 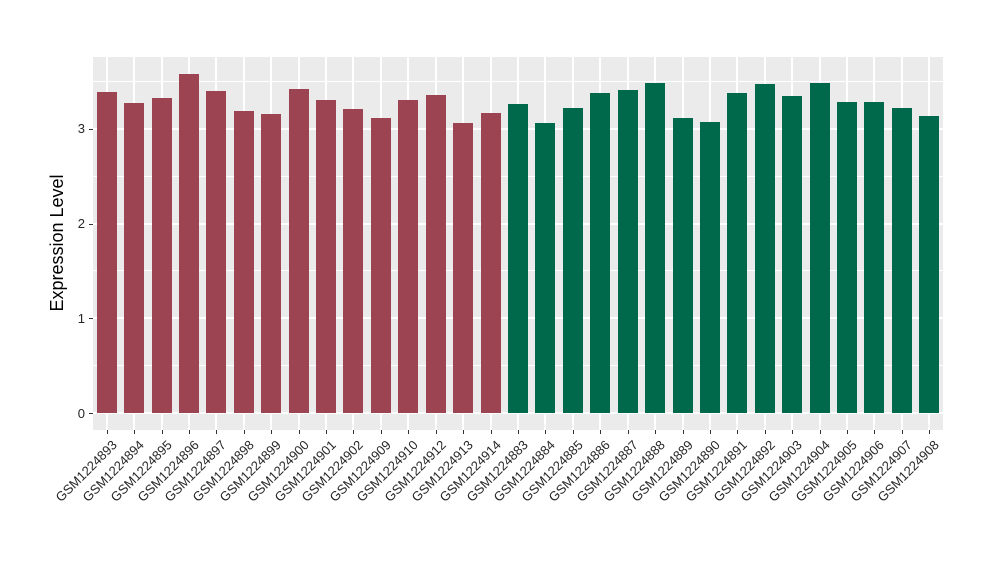 I want to click on y-tick-label: 0, so click(x=81, y=413).